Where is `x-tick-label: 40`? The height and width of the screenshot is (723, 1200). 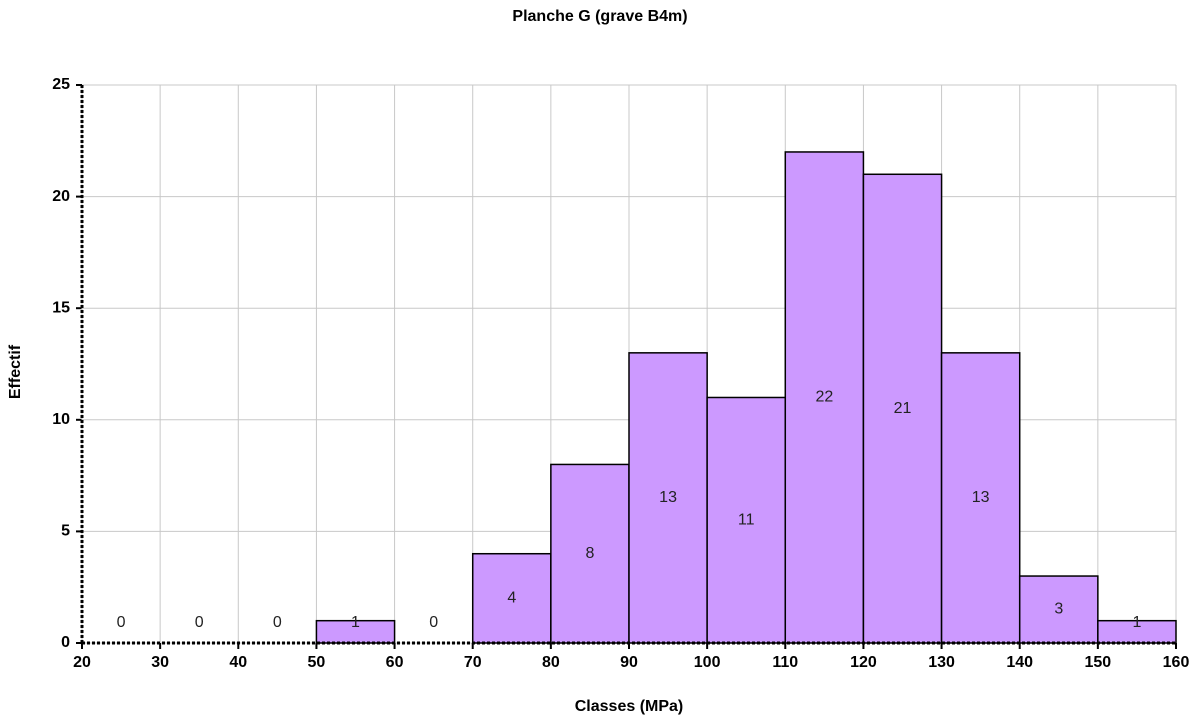
x-tick-label: 40 is located at coordinates (238, 662).